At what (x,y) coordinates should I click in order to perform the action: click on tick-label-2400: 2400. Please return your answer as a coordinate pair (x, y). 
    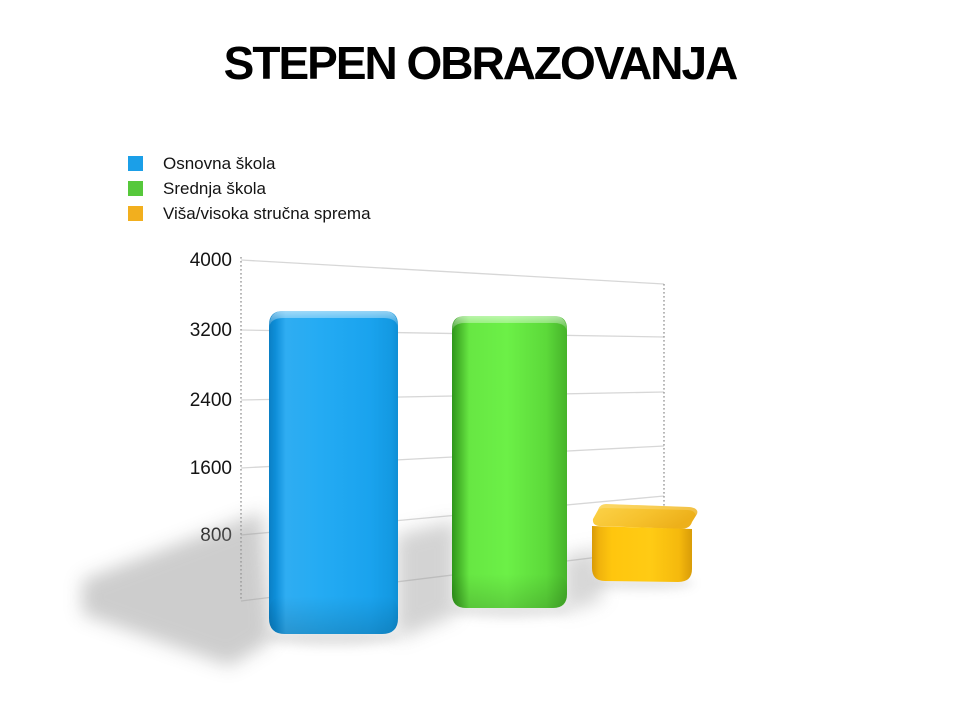
    Looking at the image, I should click on (211, 400).